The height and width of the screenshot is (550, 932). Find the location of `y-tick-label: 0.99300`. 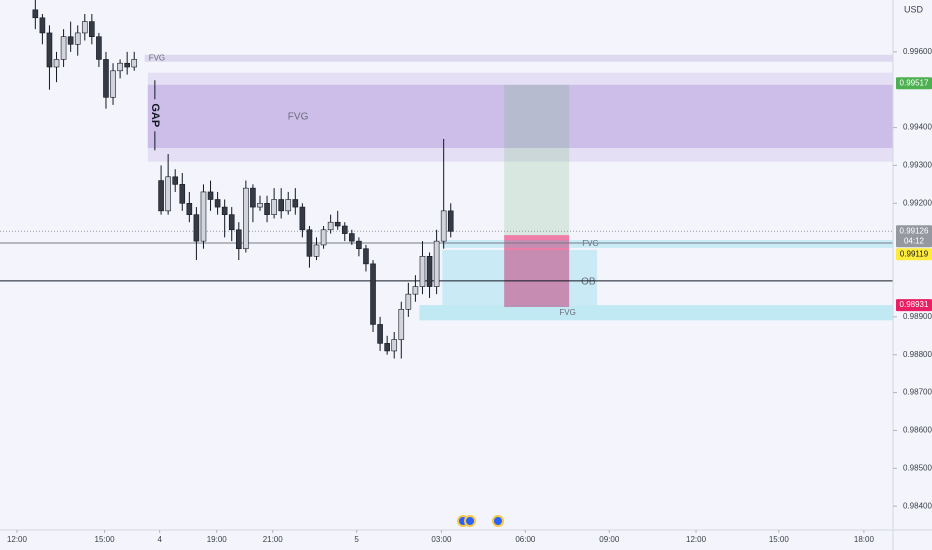

y-tick-label: 0.99300 is located at coordinates (917, 165).